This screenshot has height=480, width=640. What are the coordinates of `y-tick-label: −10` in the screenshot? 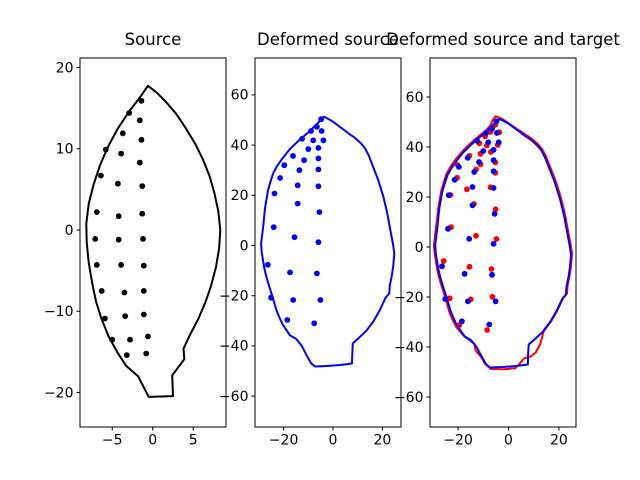 It's located at (59, 312).